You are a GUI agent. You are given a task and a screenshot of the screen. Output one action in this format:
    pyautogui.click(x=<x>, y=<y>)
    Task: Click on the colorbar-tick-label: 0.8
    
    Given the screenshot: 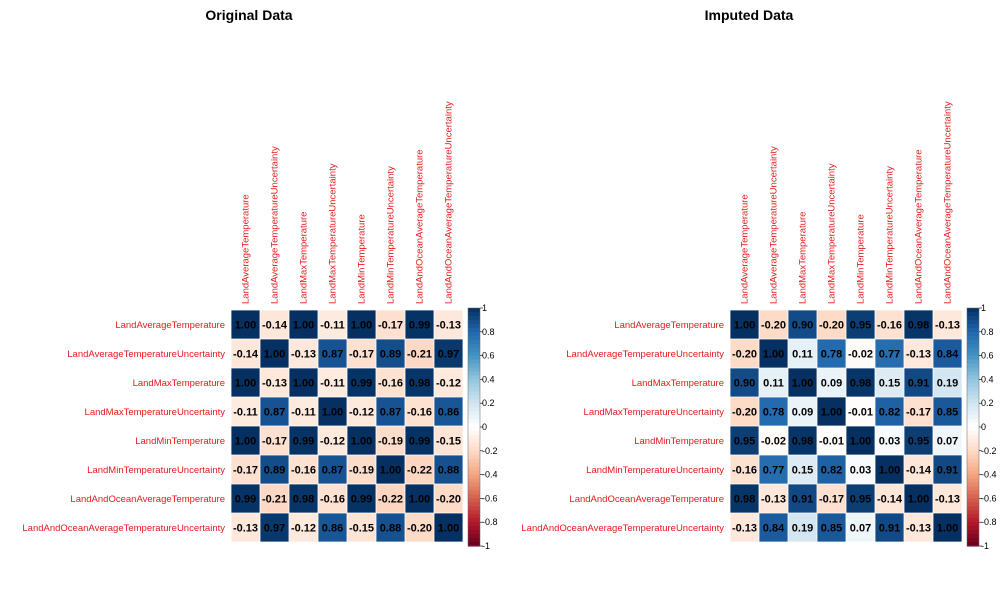 What is the action you would take?
    pyautogui.click(x=987, y=332)
    